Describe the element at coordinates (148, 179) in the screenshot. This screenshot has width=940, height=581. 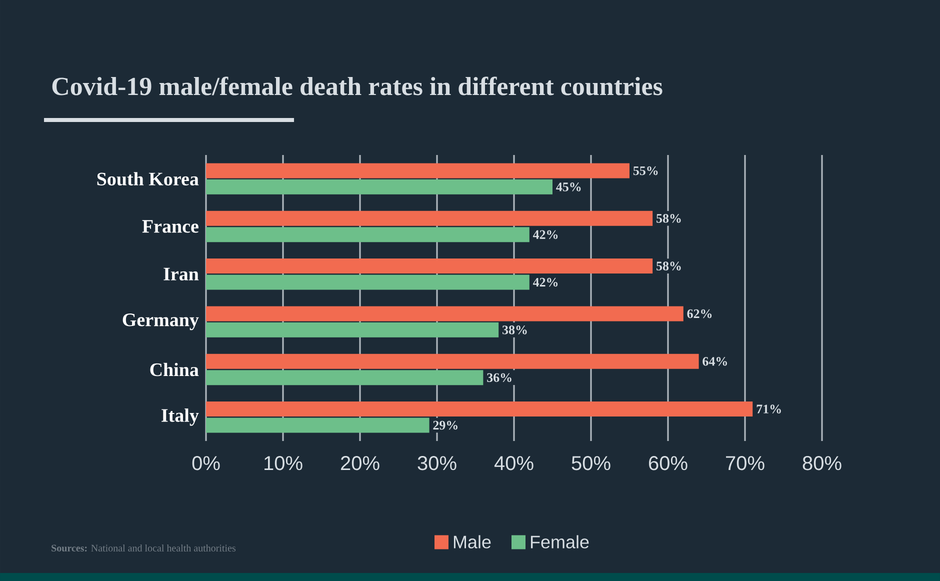
I see `y-tick-label: South Korea` at that location.